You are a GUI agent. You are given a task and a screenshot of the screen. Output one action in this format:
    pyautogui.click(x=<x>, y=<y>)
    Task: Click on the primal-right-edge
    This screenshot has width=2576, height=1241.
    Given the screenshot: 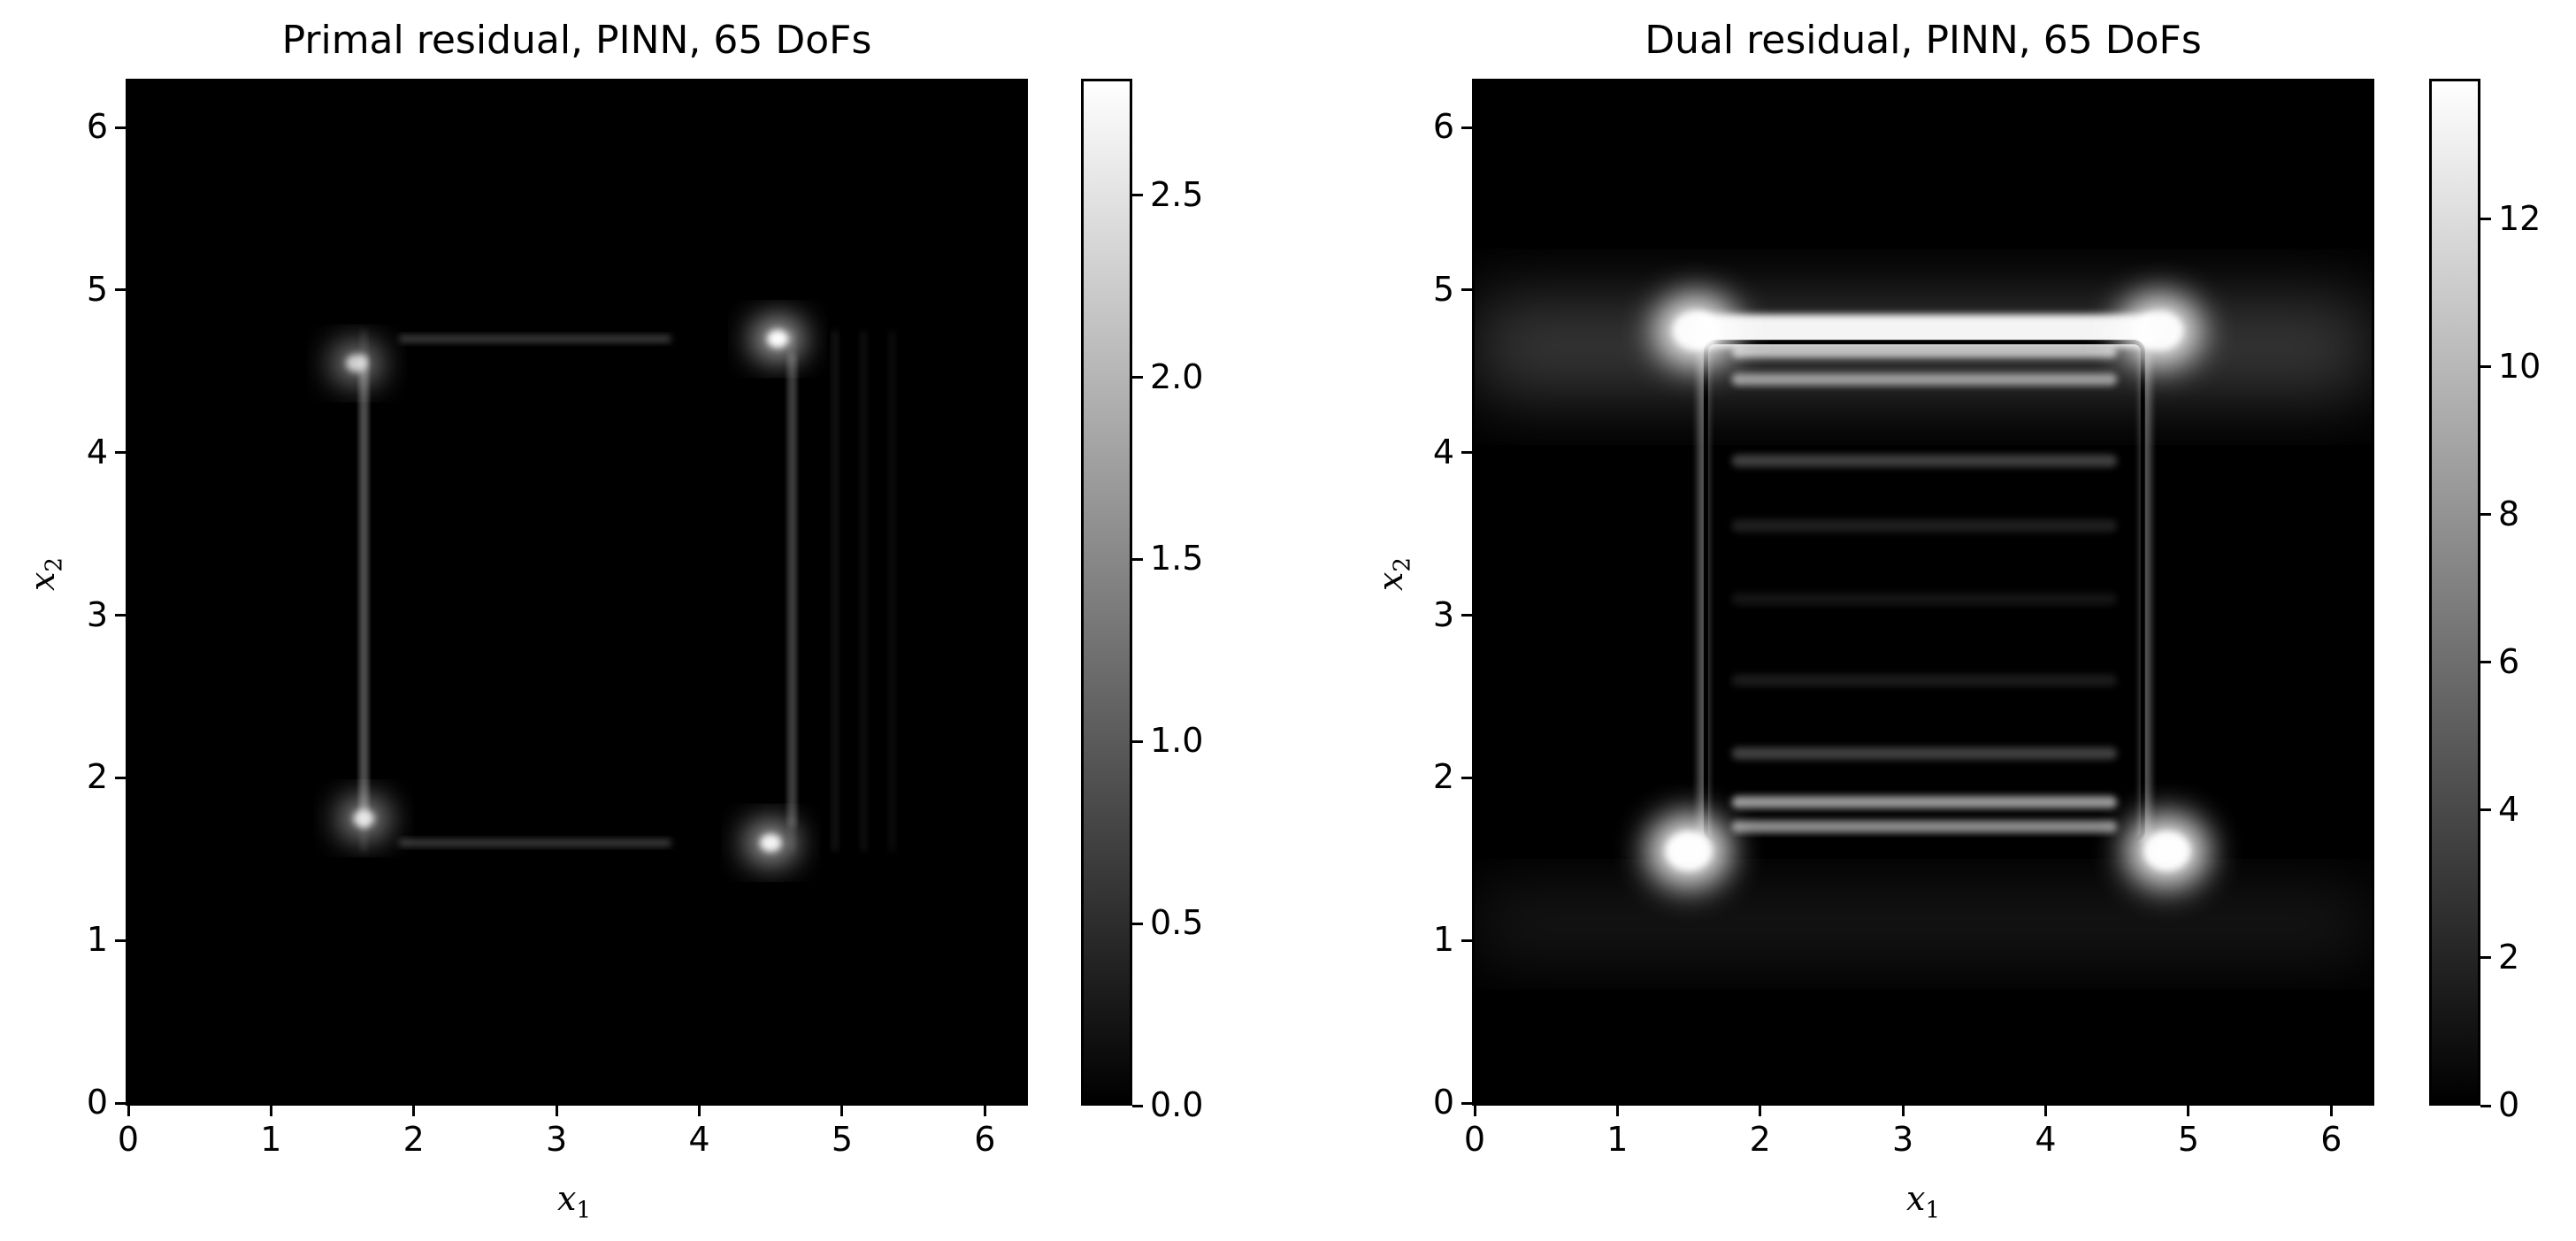 What is the action you would take?
    pyautogui.click(x=792, y=591)
    